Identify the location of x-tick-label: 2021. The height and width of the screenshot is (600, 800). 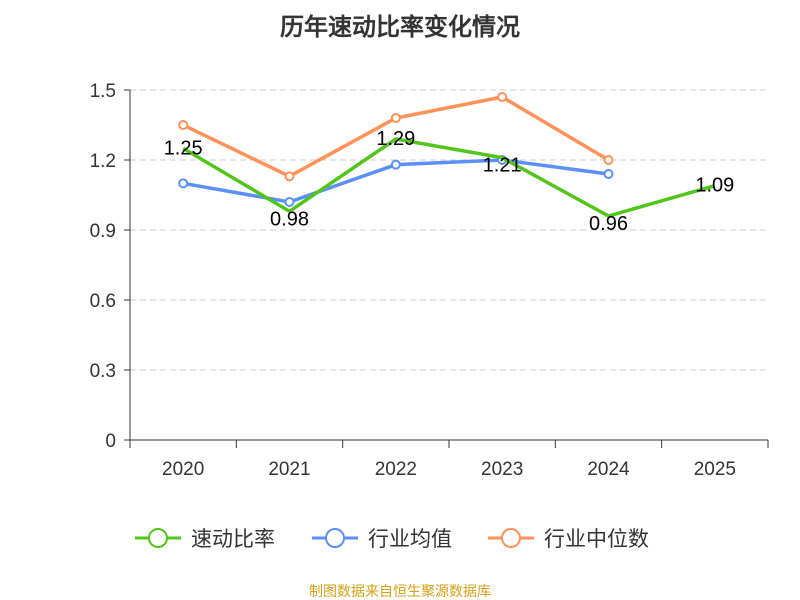
(289, 469).